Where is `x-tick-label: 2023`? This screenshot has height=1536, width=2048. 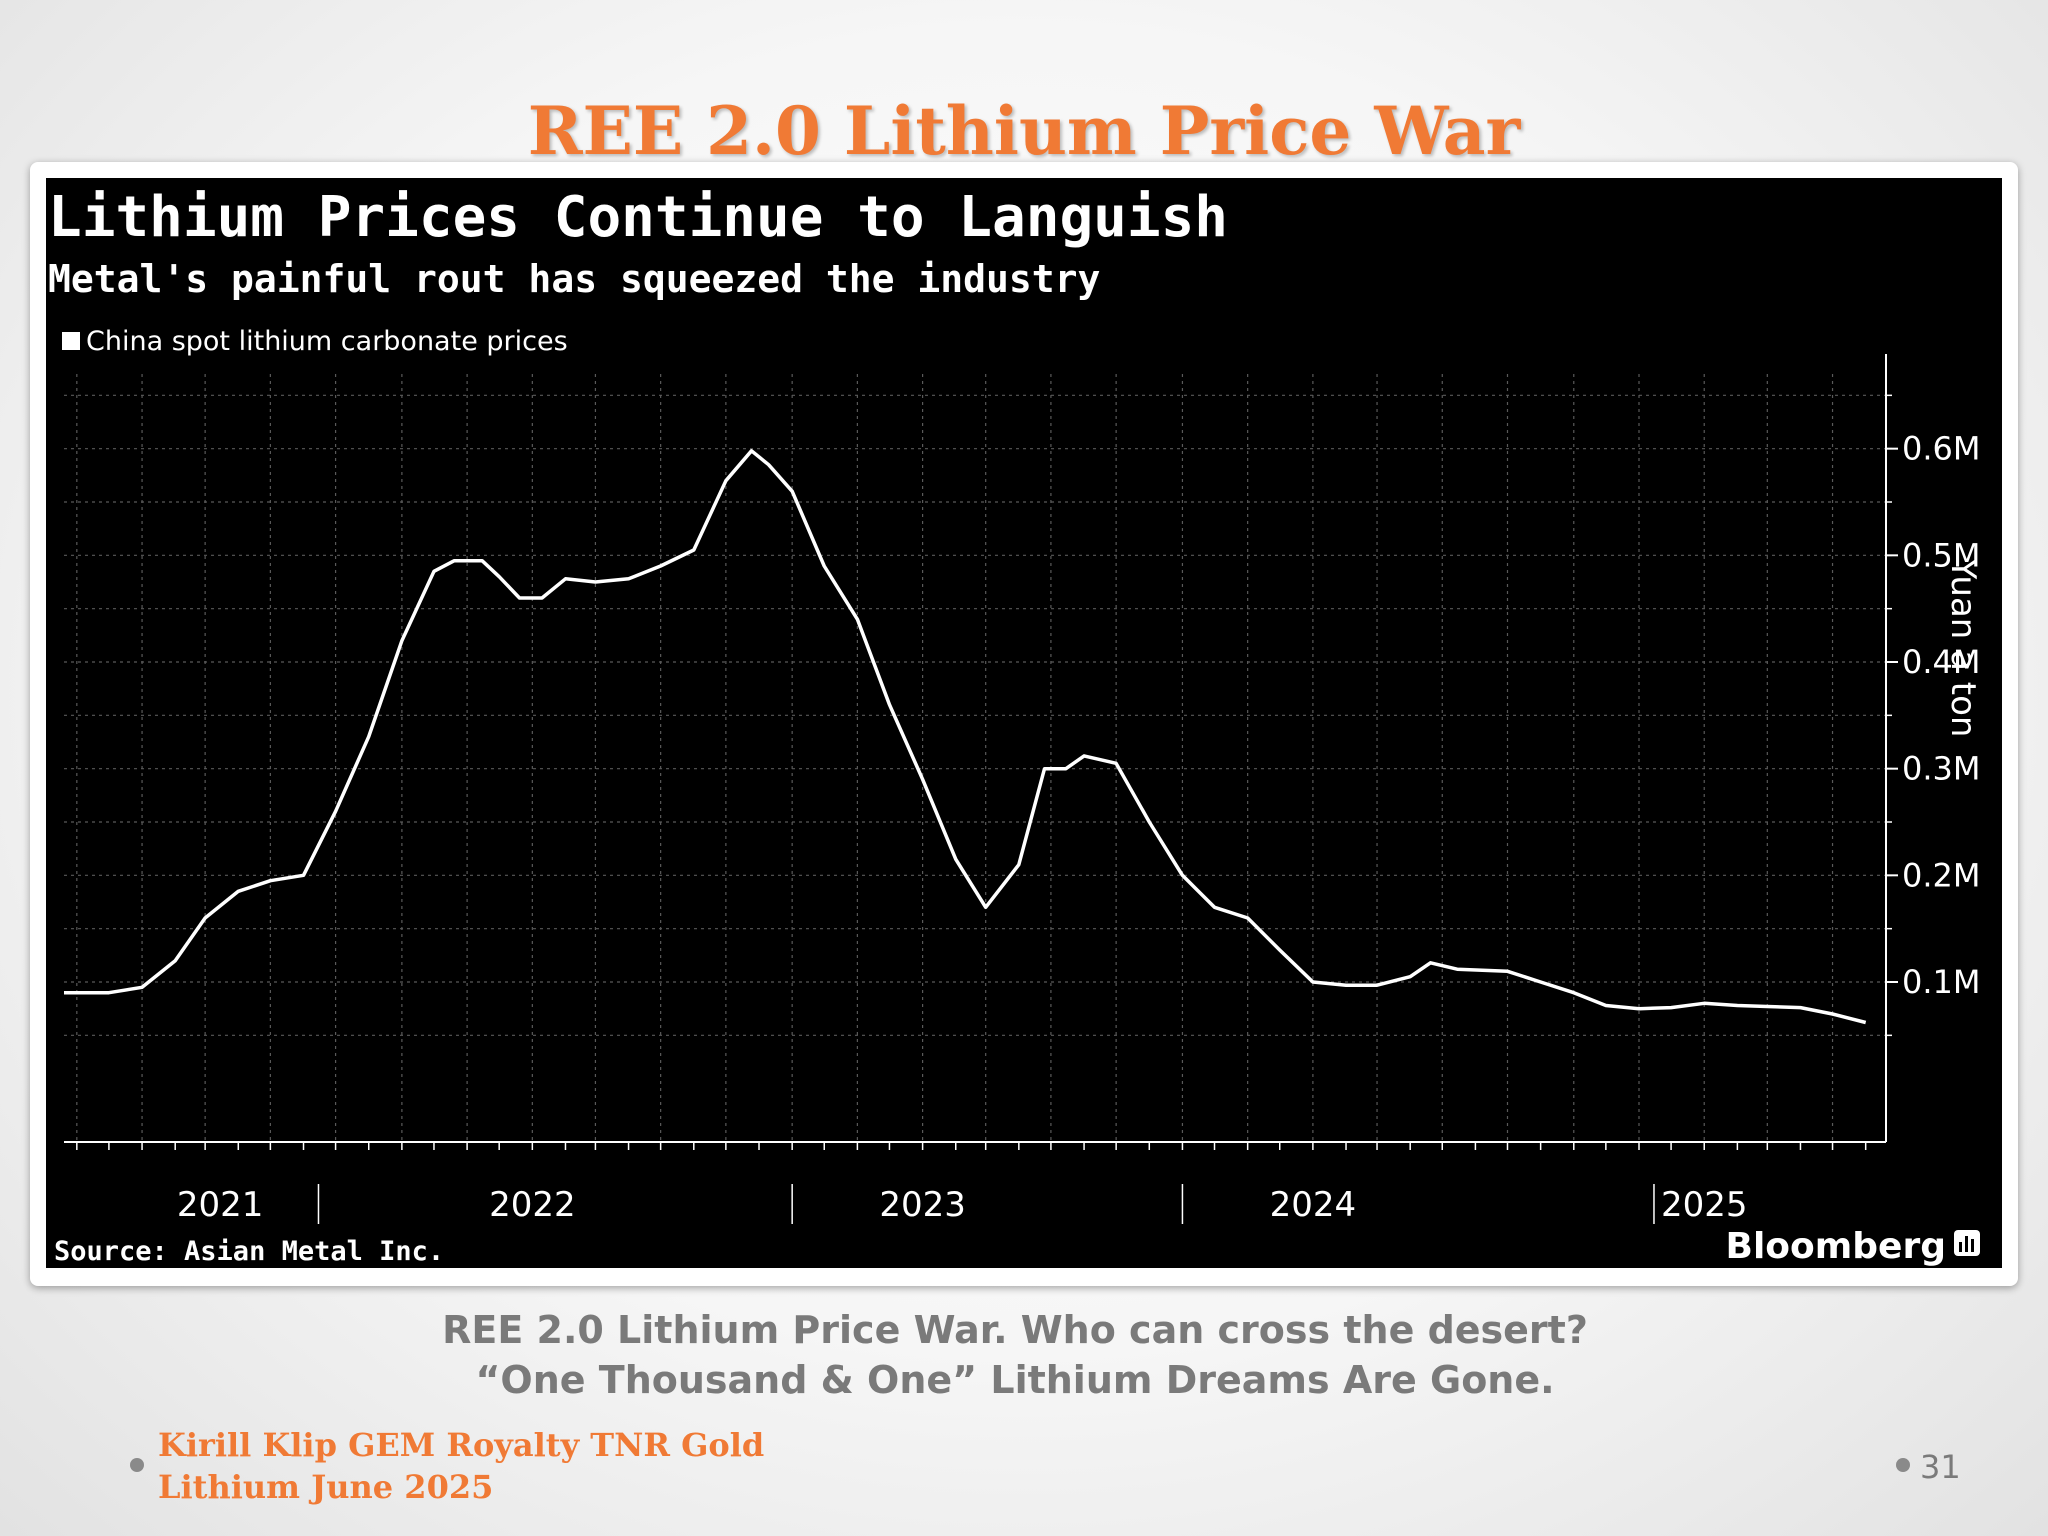
x-tick-label: 2023 is located at coordinates (922, 1205).